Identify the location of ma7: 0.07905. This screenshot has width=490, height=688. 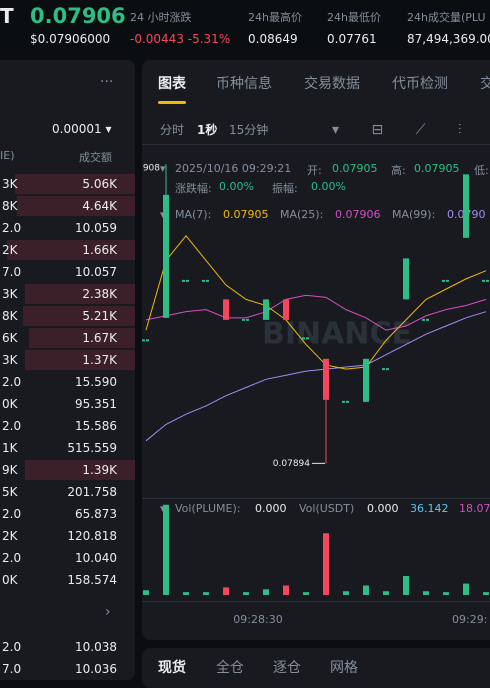
(246, 214).